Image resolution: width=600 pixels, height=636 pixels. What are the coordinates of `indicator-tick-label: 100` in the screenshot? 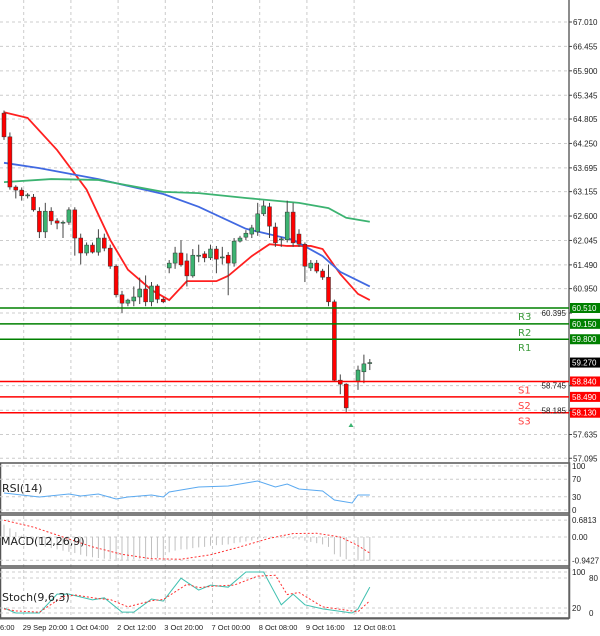 It's located at (579, 572).